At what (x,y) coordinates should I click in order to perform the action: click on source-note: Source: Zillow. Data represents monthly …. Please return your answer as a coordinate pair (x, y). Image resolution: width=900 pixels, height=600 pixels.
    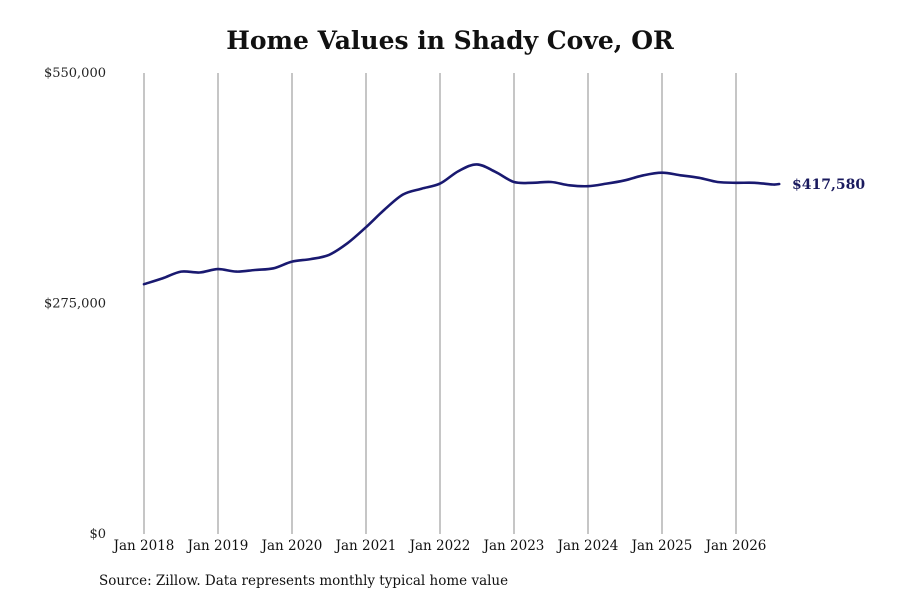
    Looking at the image, I should click on (304, 581).